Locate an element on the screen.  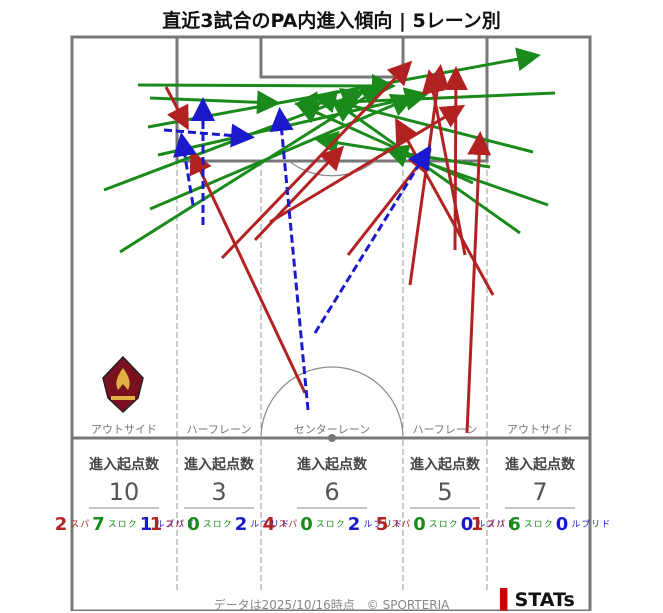
stat-total: 10 is located at coordinates (124, 492).